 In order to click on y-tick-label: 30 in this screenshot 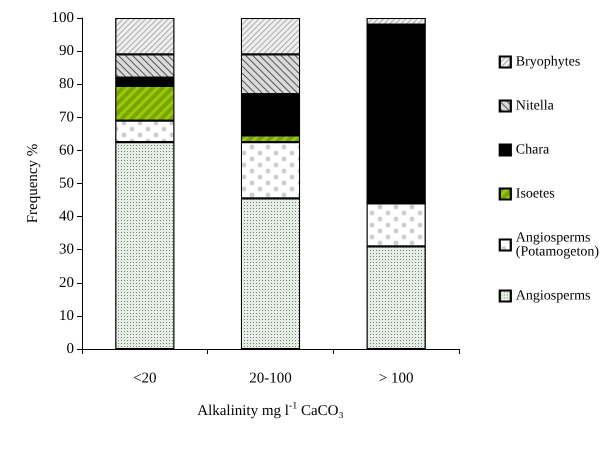, I will do `click(66, 250)`.